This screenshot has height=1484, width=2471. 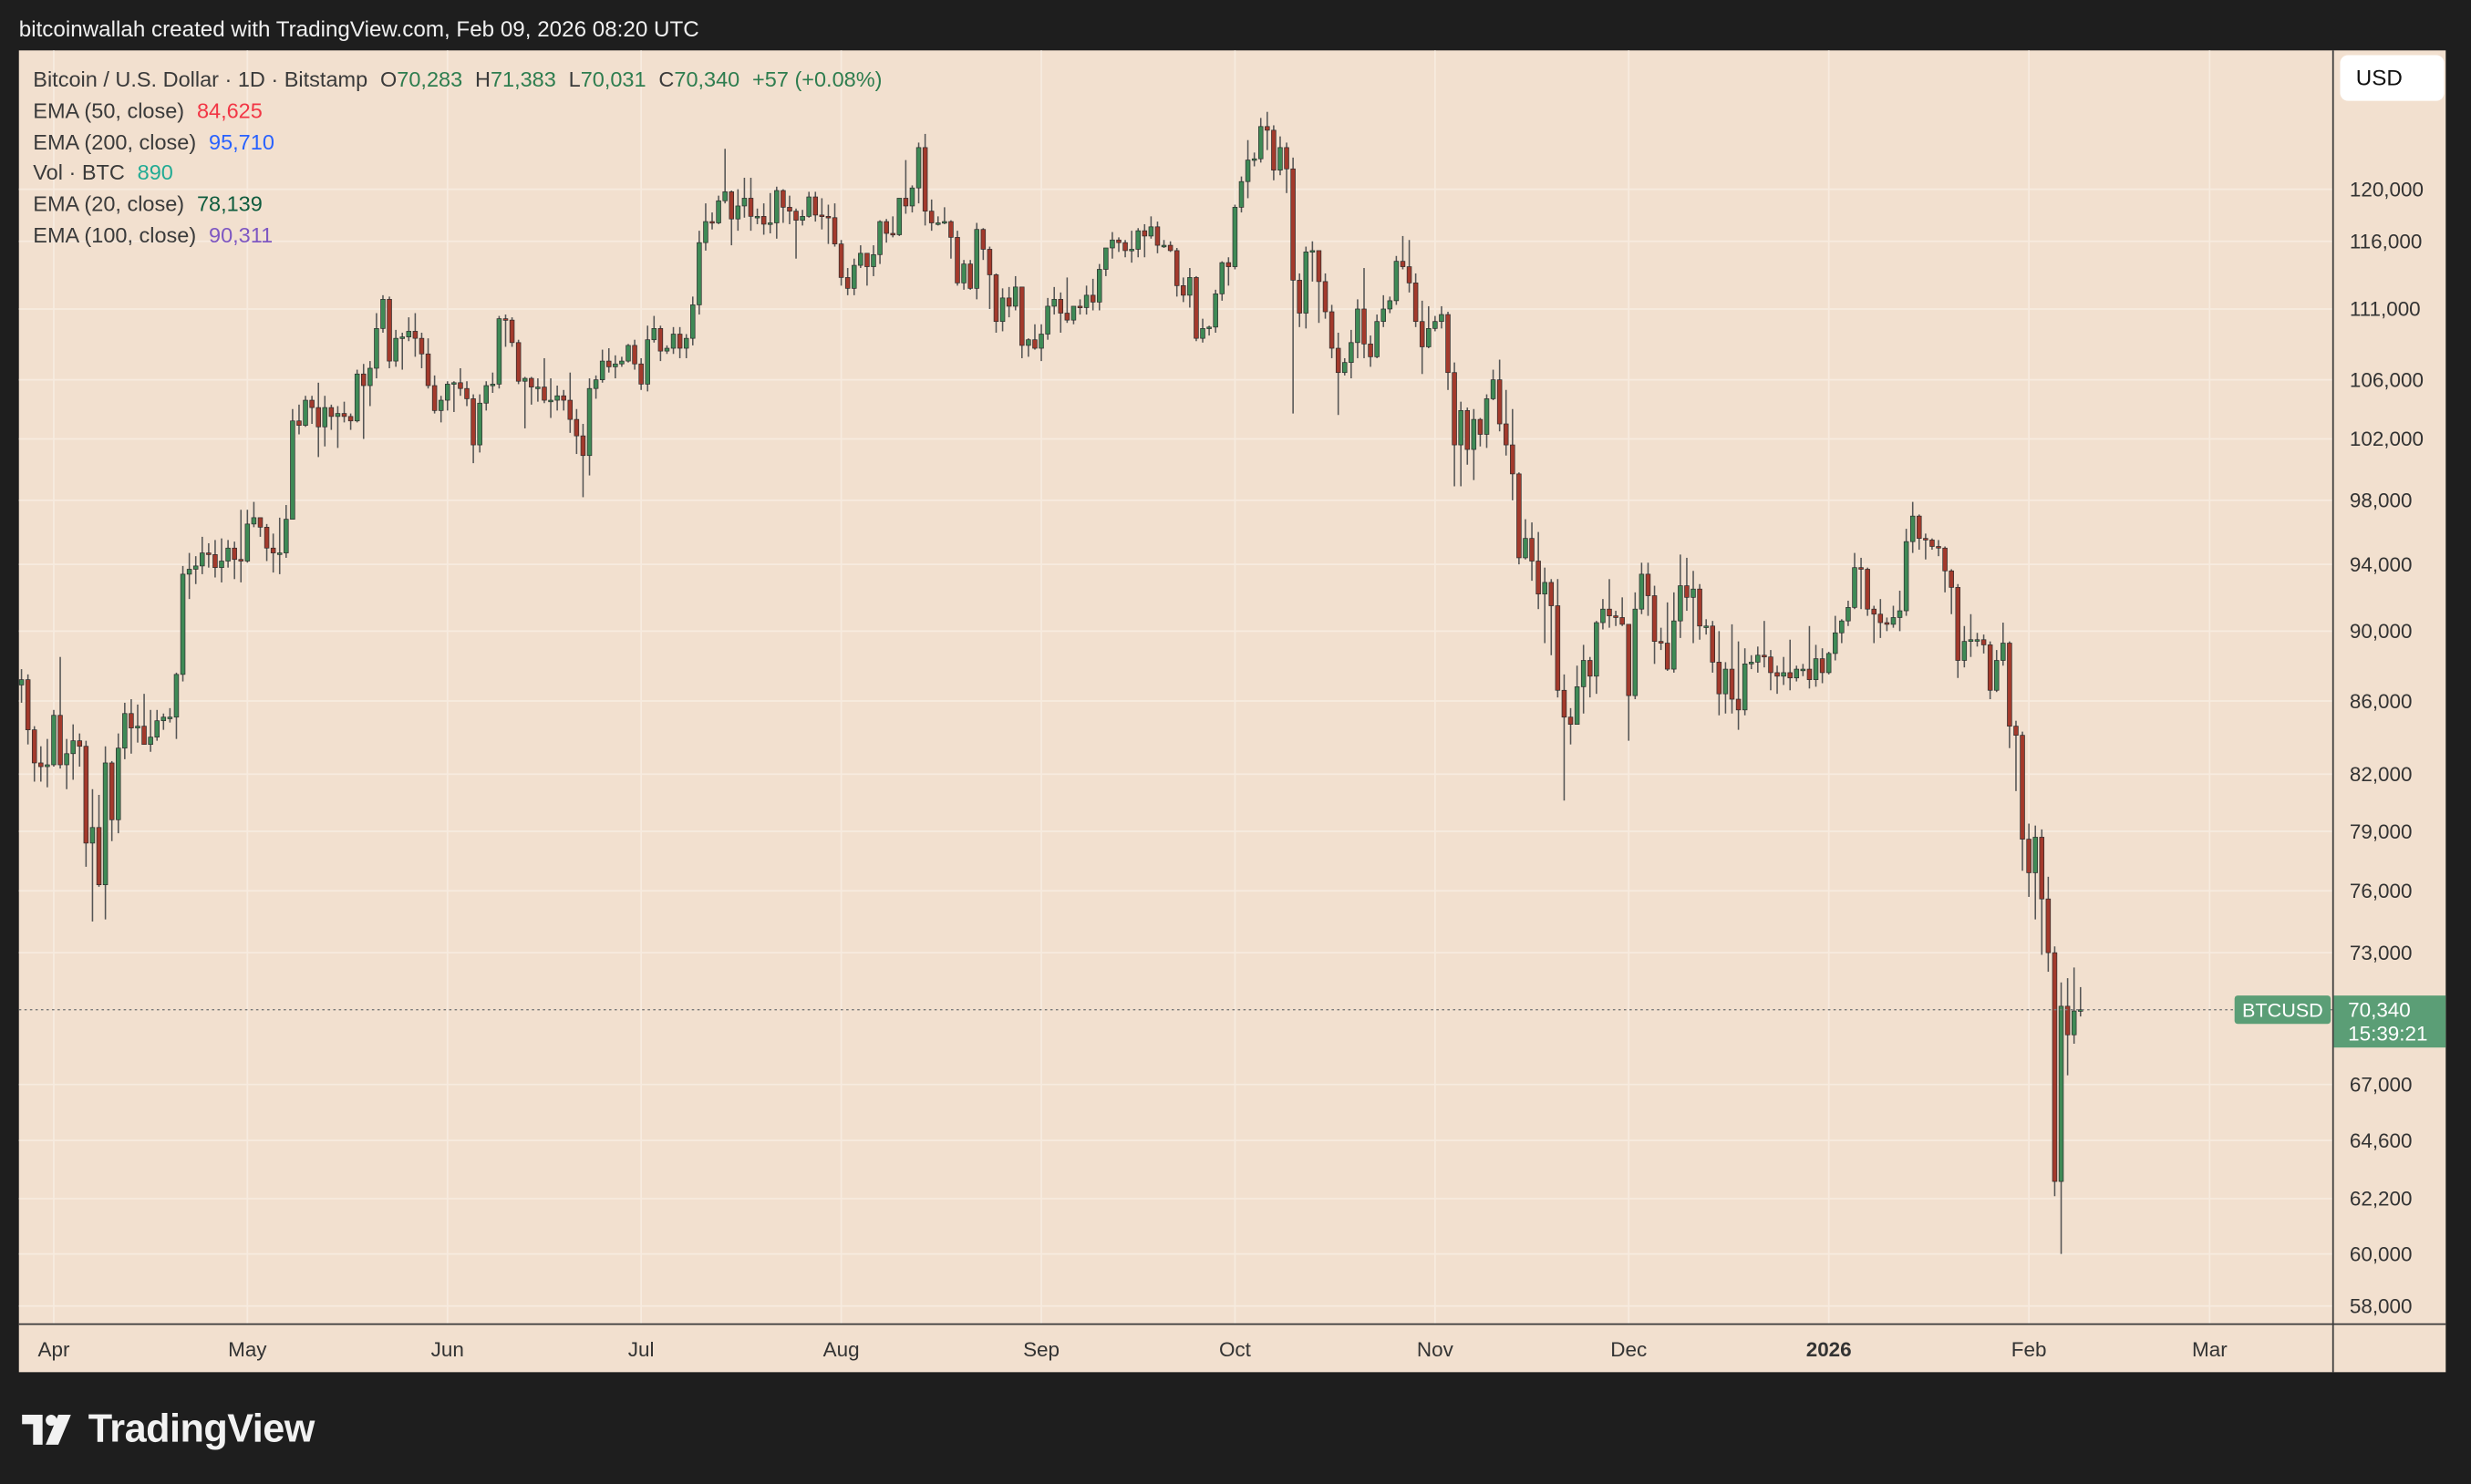 I want to click on y-tick-label: 98,000, so click(x=2382, y=501).